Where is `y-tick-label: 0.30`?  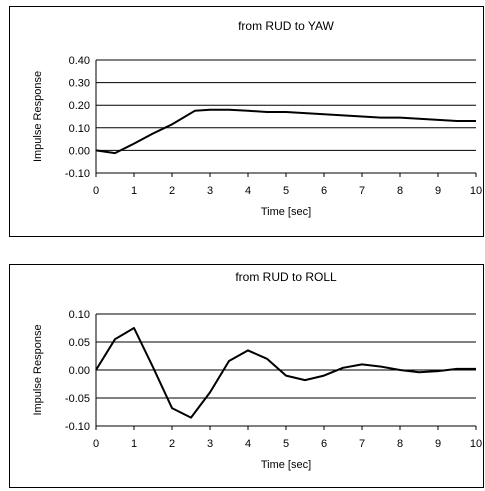
y-tick-label: 0.30 is located at coordinates (79, 84).